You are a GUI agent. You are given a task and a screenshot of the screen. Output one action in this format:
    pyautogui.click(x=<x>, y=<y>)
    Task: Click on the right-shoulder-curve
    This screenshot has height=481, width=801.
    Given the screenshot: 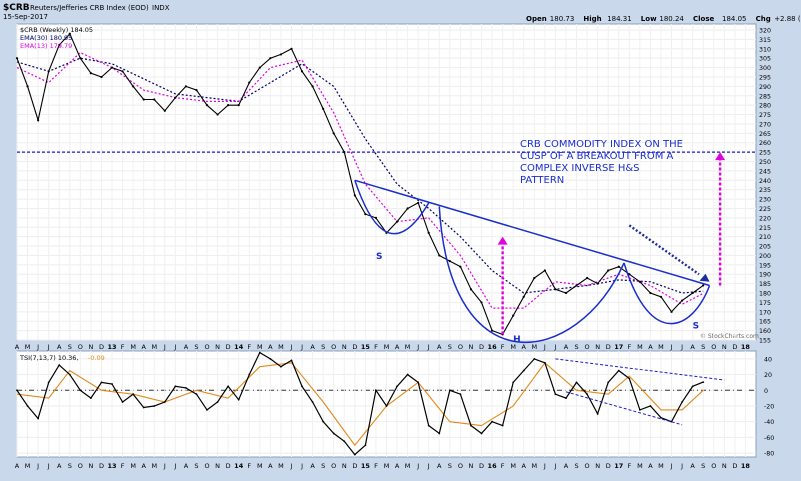 What is the action you would take?
    pyautogui.click(x=667, y=293)
    